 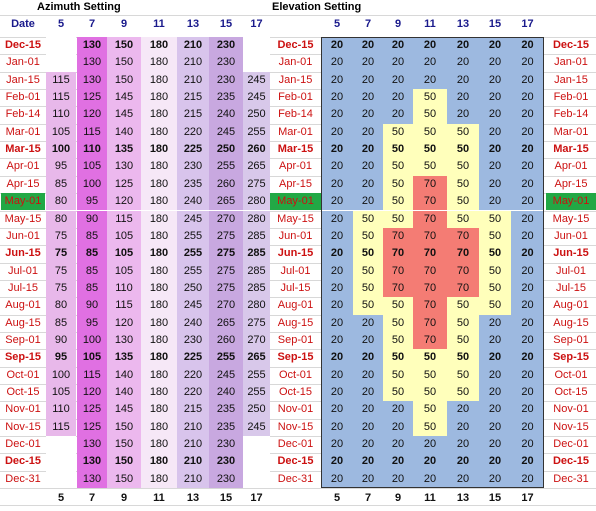 I want to click on date-cell: Feb-01, so click(x=571, y=97).